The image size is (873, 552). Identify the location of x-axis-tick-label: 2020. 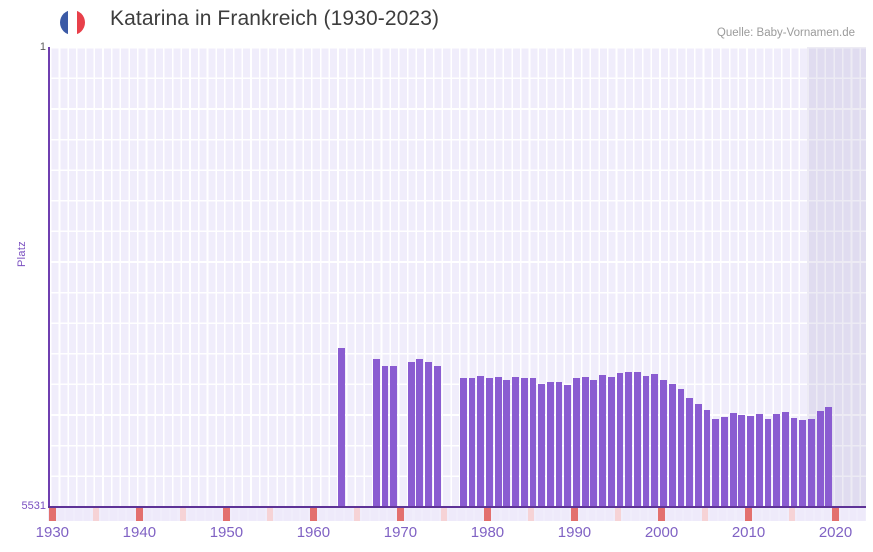
(835, 532).